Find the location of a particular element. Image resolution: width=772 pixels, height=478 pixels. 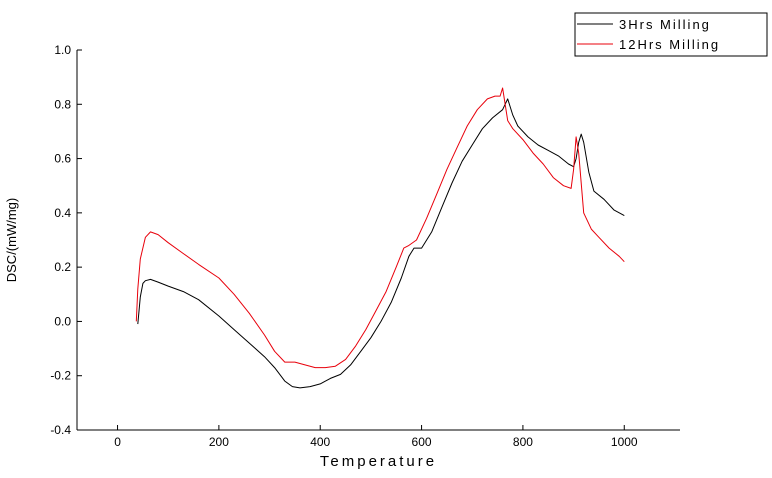

legend-label-1: 3Hrs Milling is located at coordinates (665, 24).